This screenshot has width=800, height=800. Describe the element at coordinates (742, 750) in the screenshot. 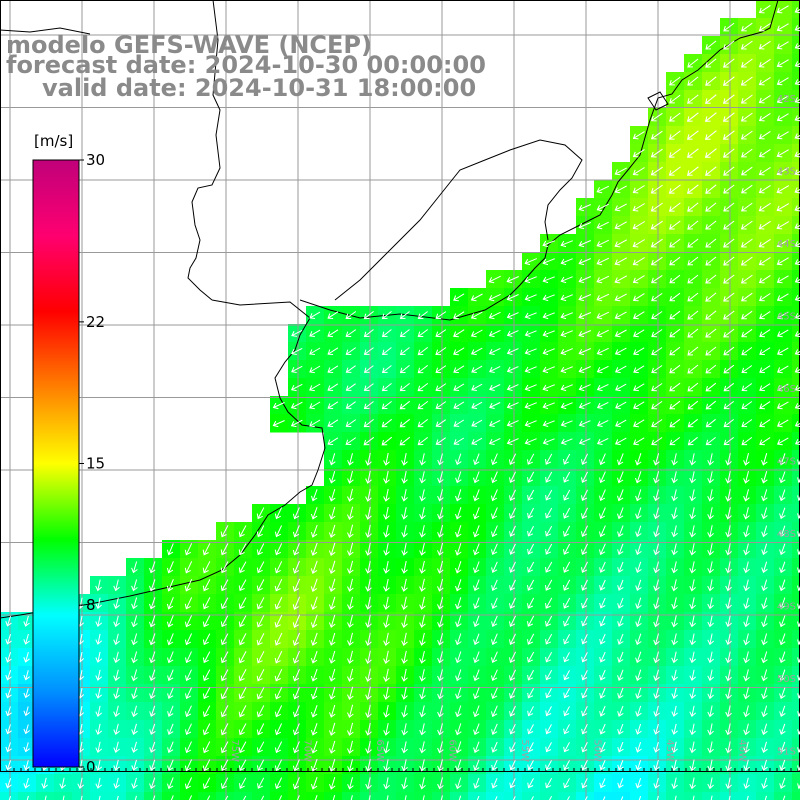

I see `lon-label: 40W` at that location.